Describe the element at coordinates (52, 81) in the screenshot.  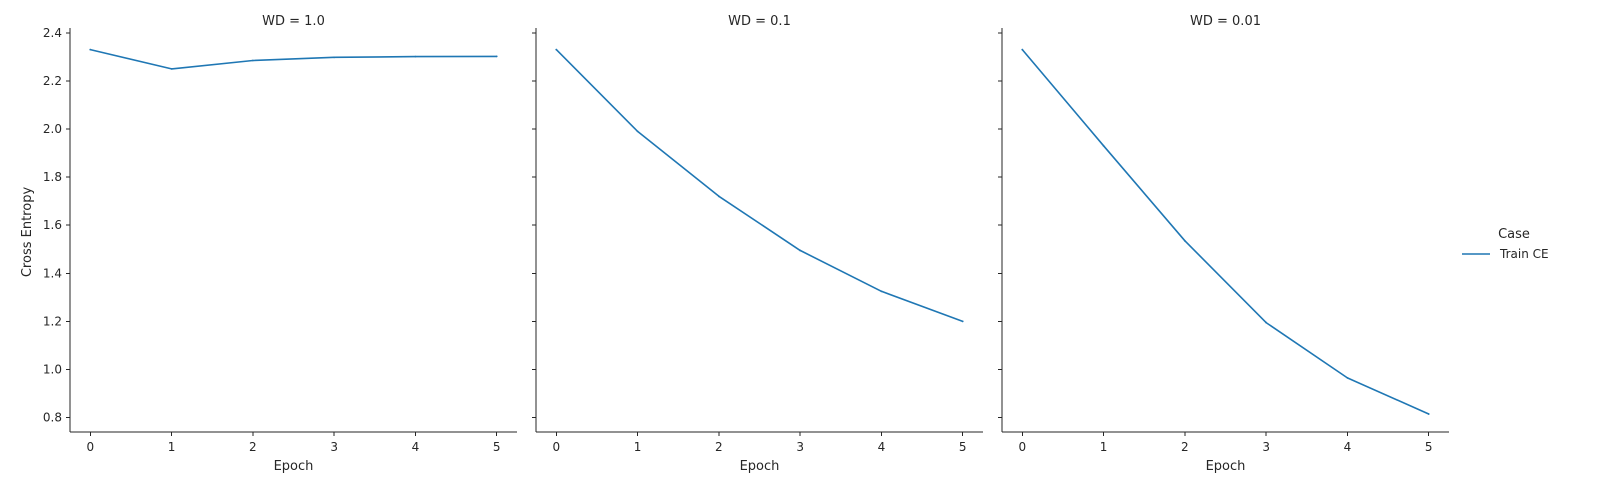
I see `y-tick-label: 2.2` at that location.